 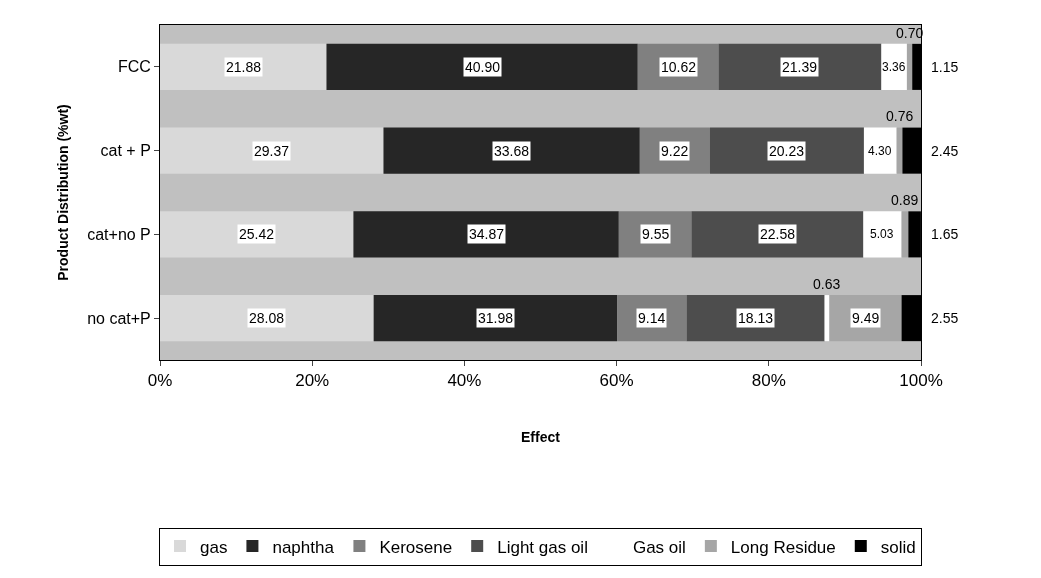 What do you see at coordinates (656, 234) in the screenshot?
I see `data-label: 9.55` at bounding box center [656, 234].